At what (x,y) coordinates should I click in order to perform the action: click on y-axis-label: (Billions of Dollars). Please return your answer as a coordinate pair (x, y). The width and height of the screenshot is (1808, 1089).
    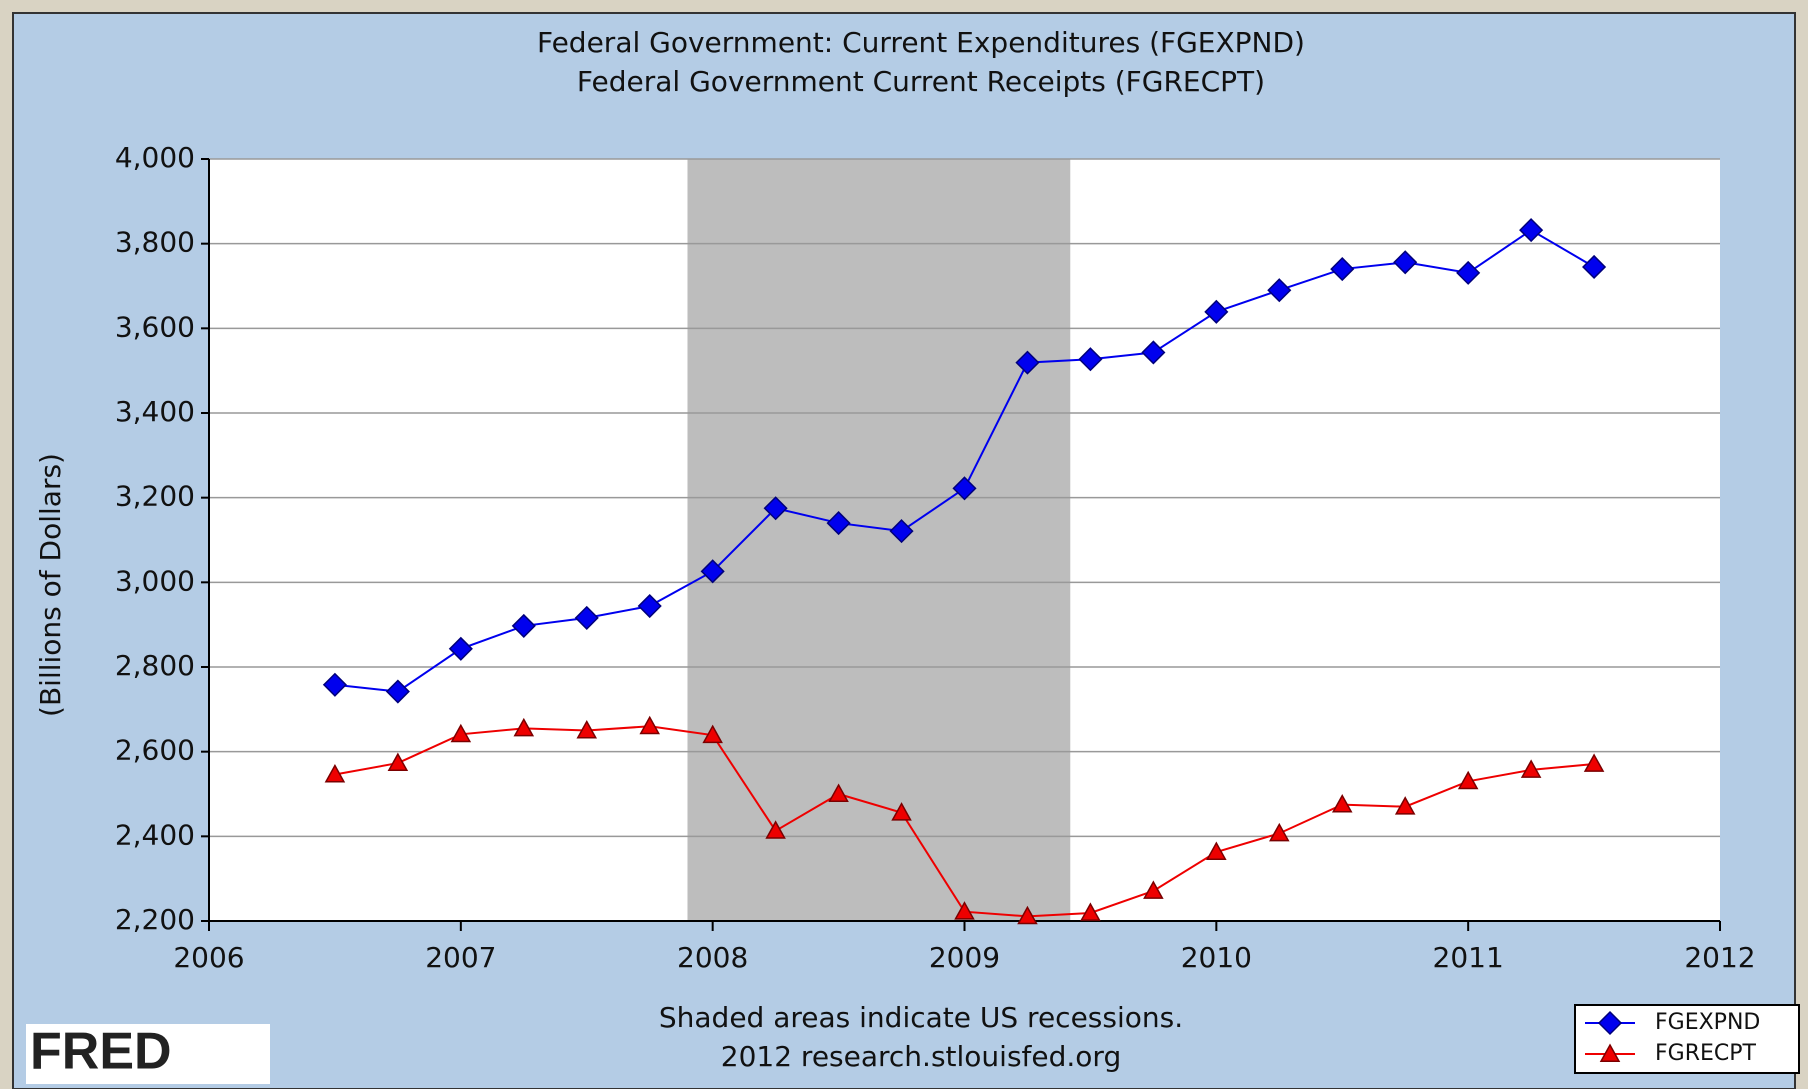
    Looking at the image, I should click on (50, 585).